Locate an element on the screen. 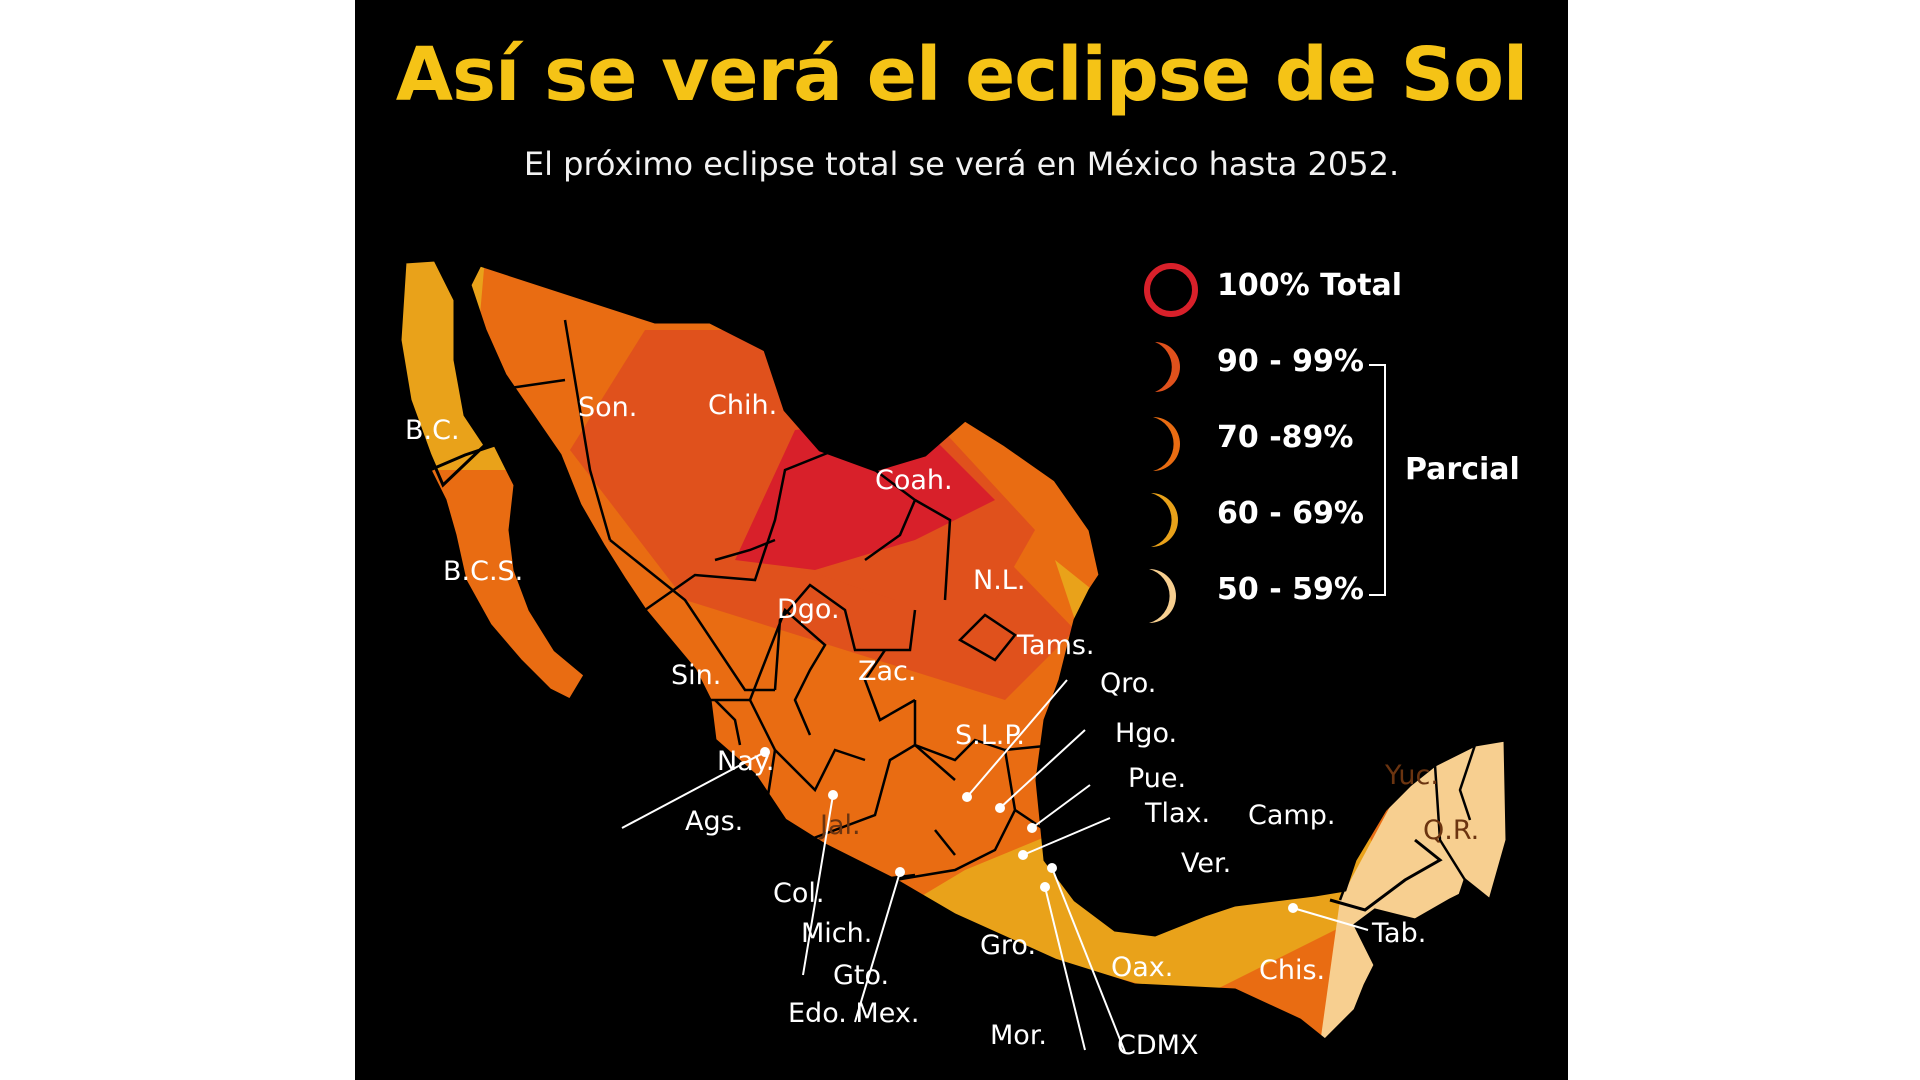  state-label: Mor. is located at coordinates (1019, 1035).